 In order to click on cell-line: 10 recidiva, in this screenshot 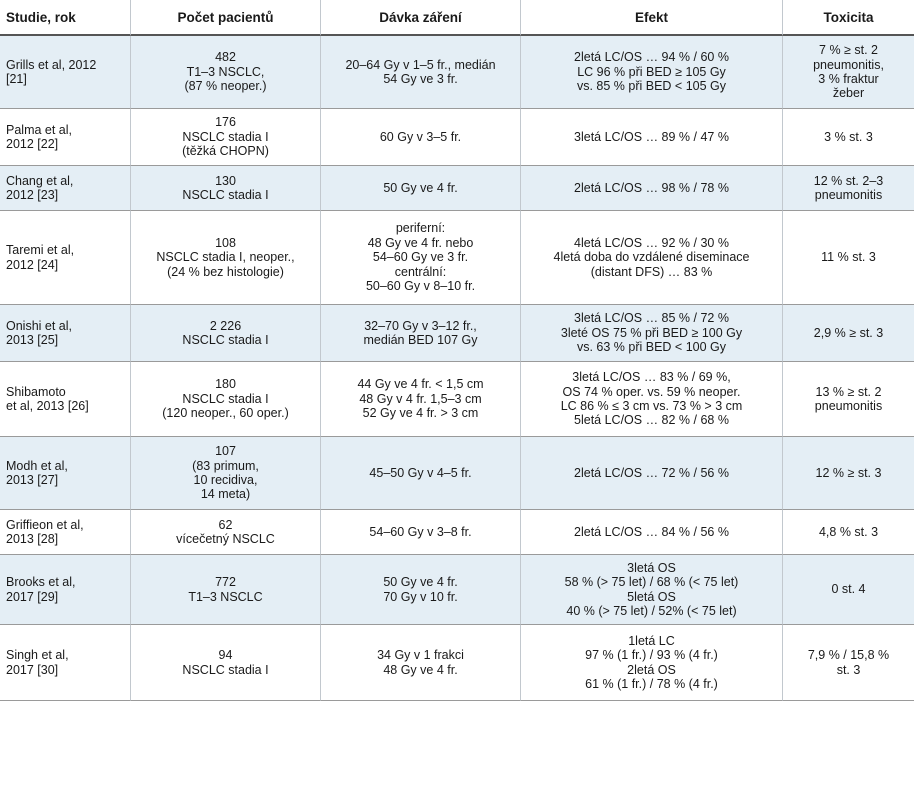, I will do `click(225, 480)`.